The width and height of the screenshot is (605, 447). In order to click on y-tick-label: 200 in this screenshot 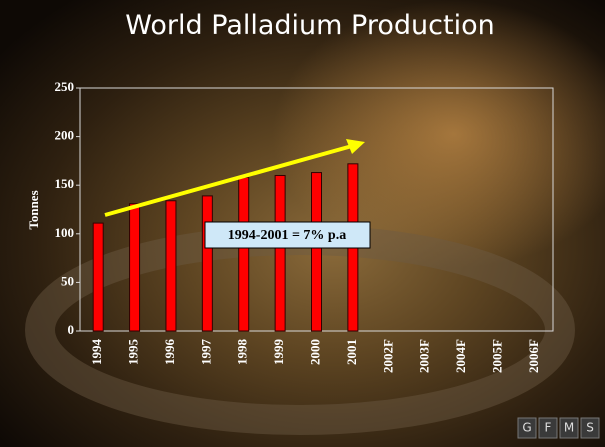, I will do `click(65, 135)`.